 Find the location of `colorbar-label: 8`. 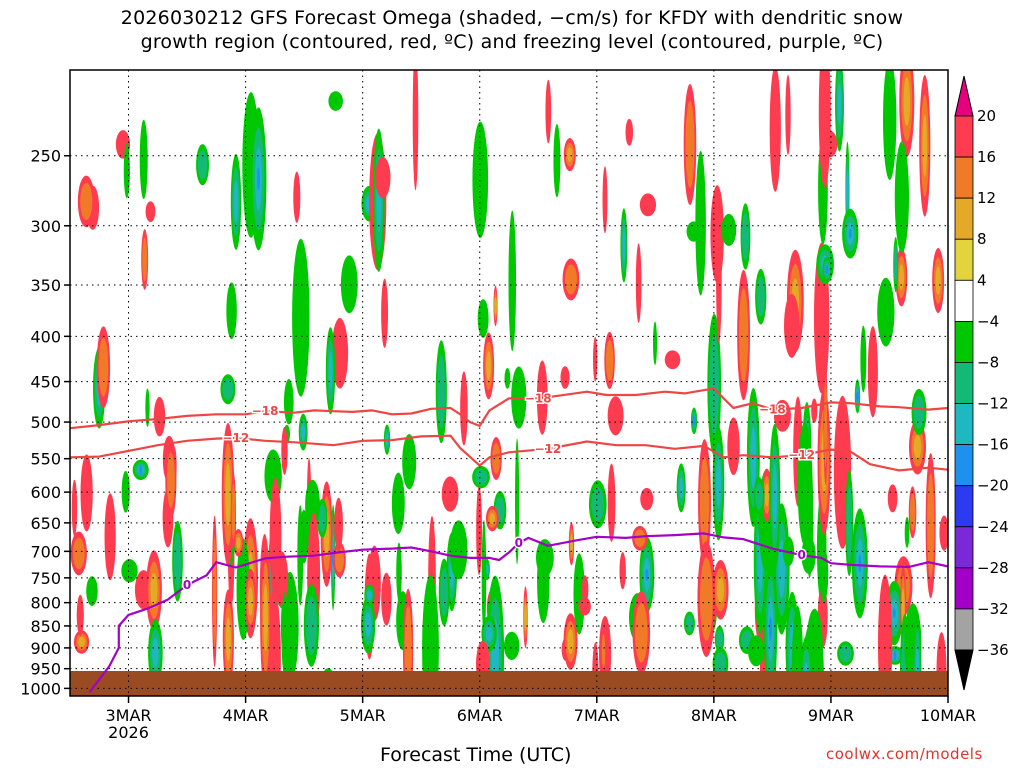

colorbar-label: 8 is located at coordinates (982, 239).